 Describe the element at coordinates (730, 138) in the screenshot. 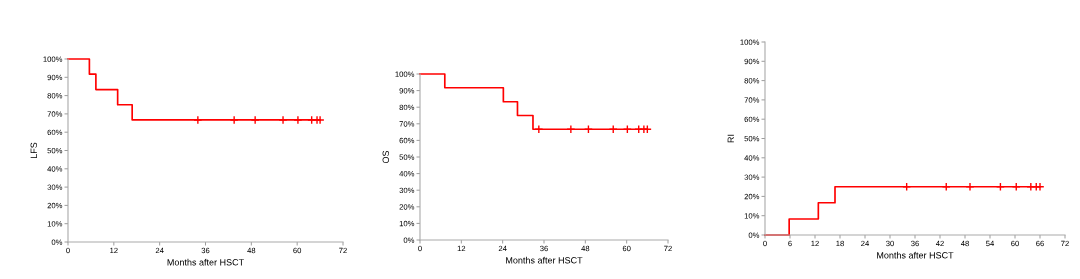

I see `y-axis-title: RI` at that location.